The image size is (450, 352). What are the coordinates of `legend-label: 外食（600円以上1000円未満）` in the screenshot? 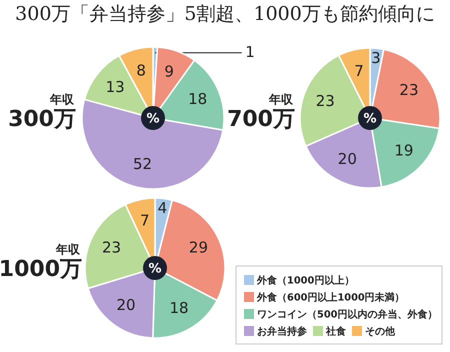 It's located at (330, 298).